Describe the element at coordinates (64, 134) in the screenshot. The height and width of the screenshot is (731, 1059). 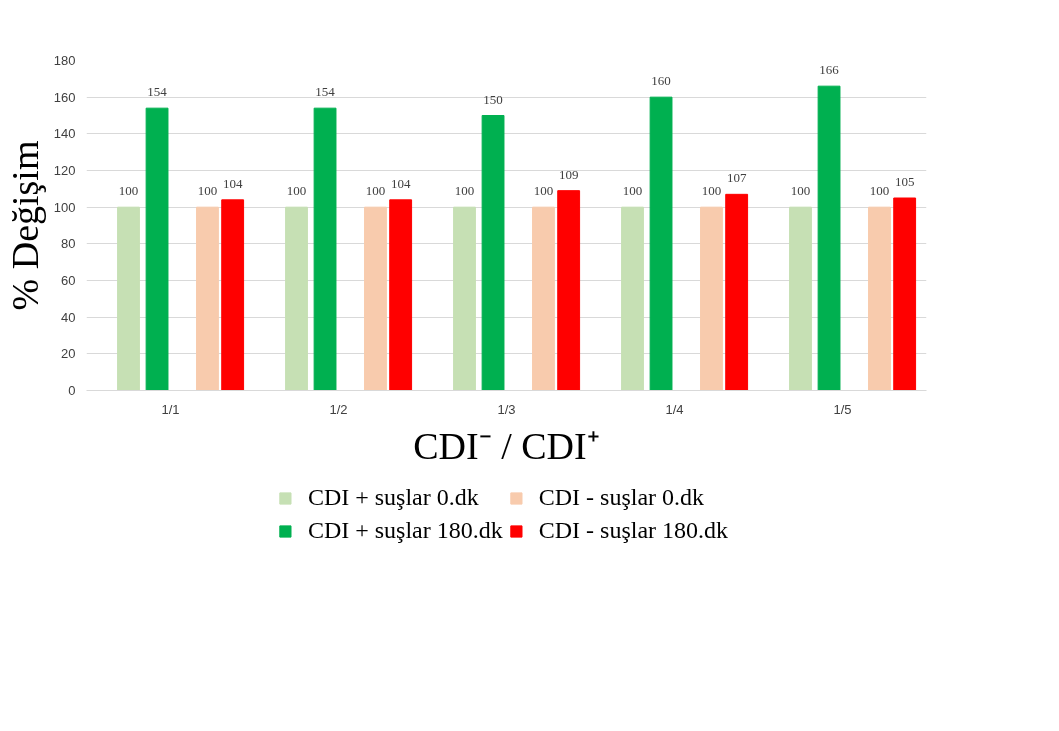
I see `y-tick-label: 140` at that location.